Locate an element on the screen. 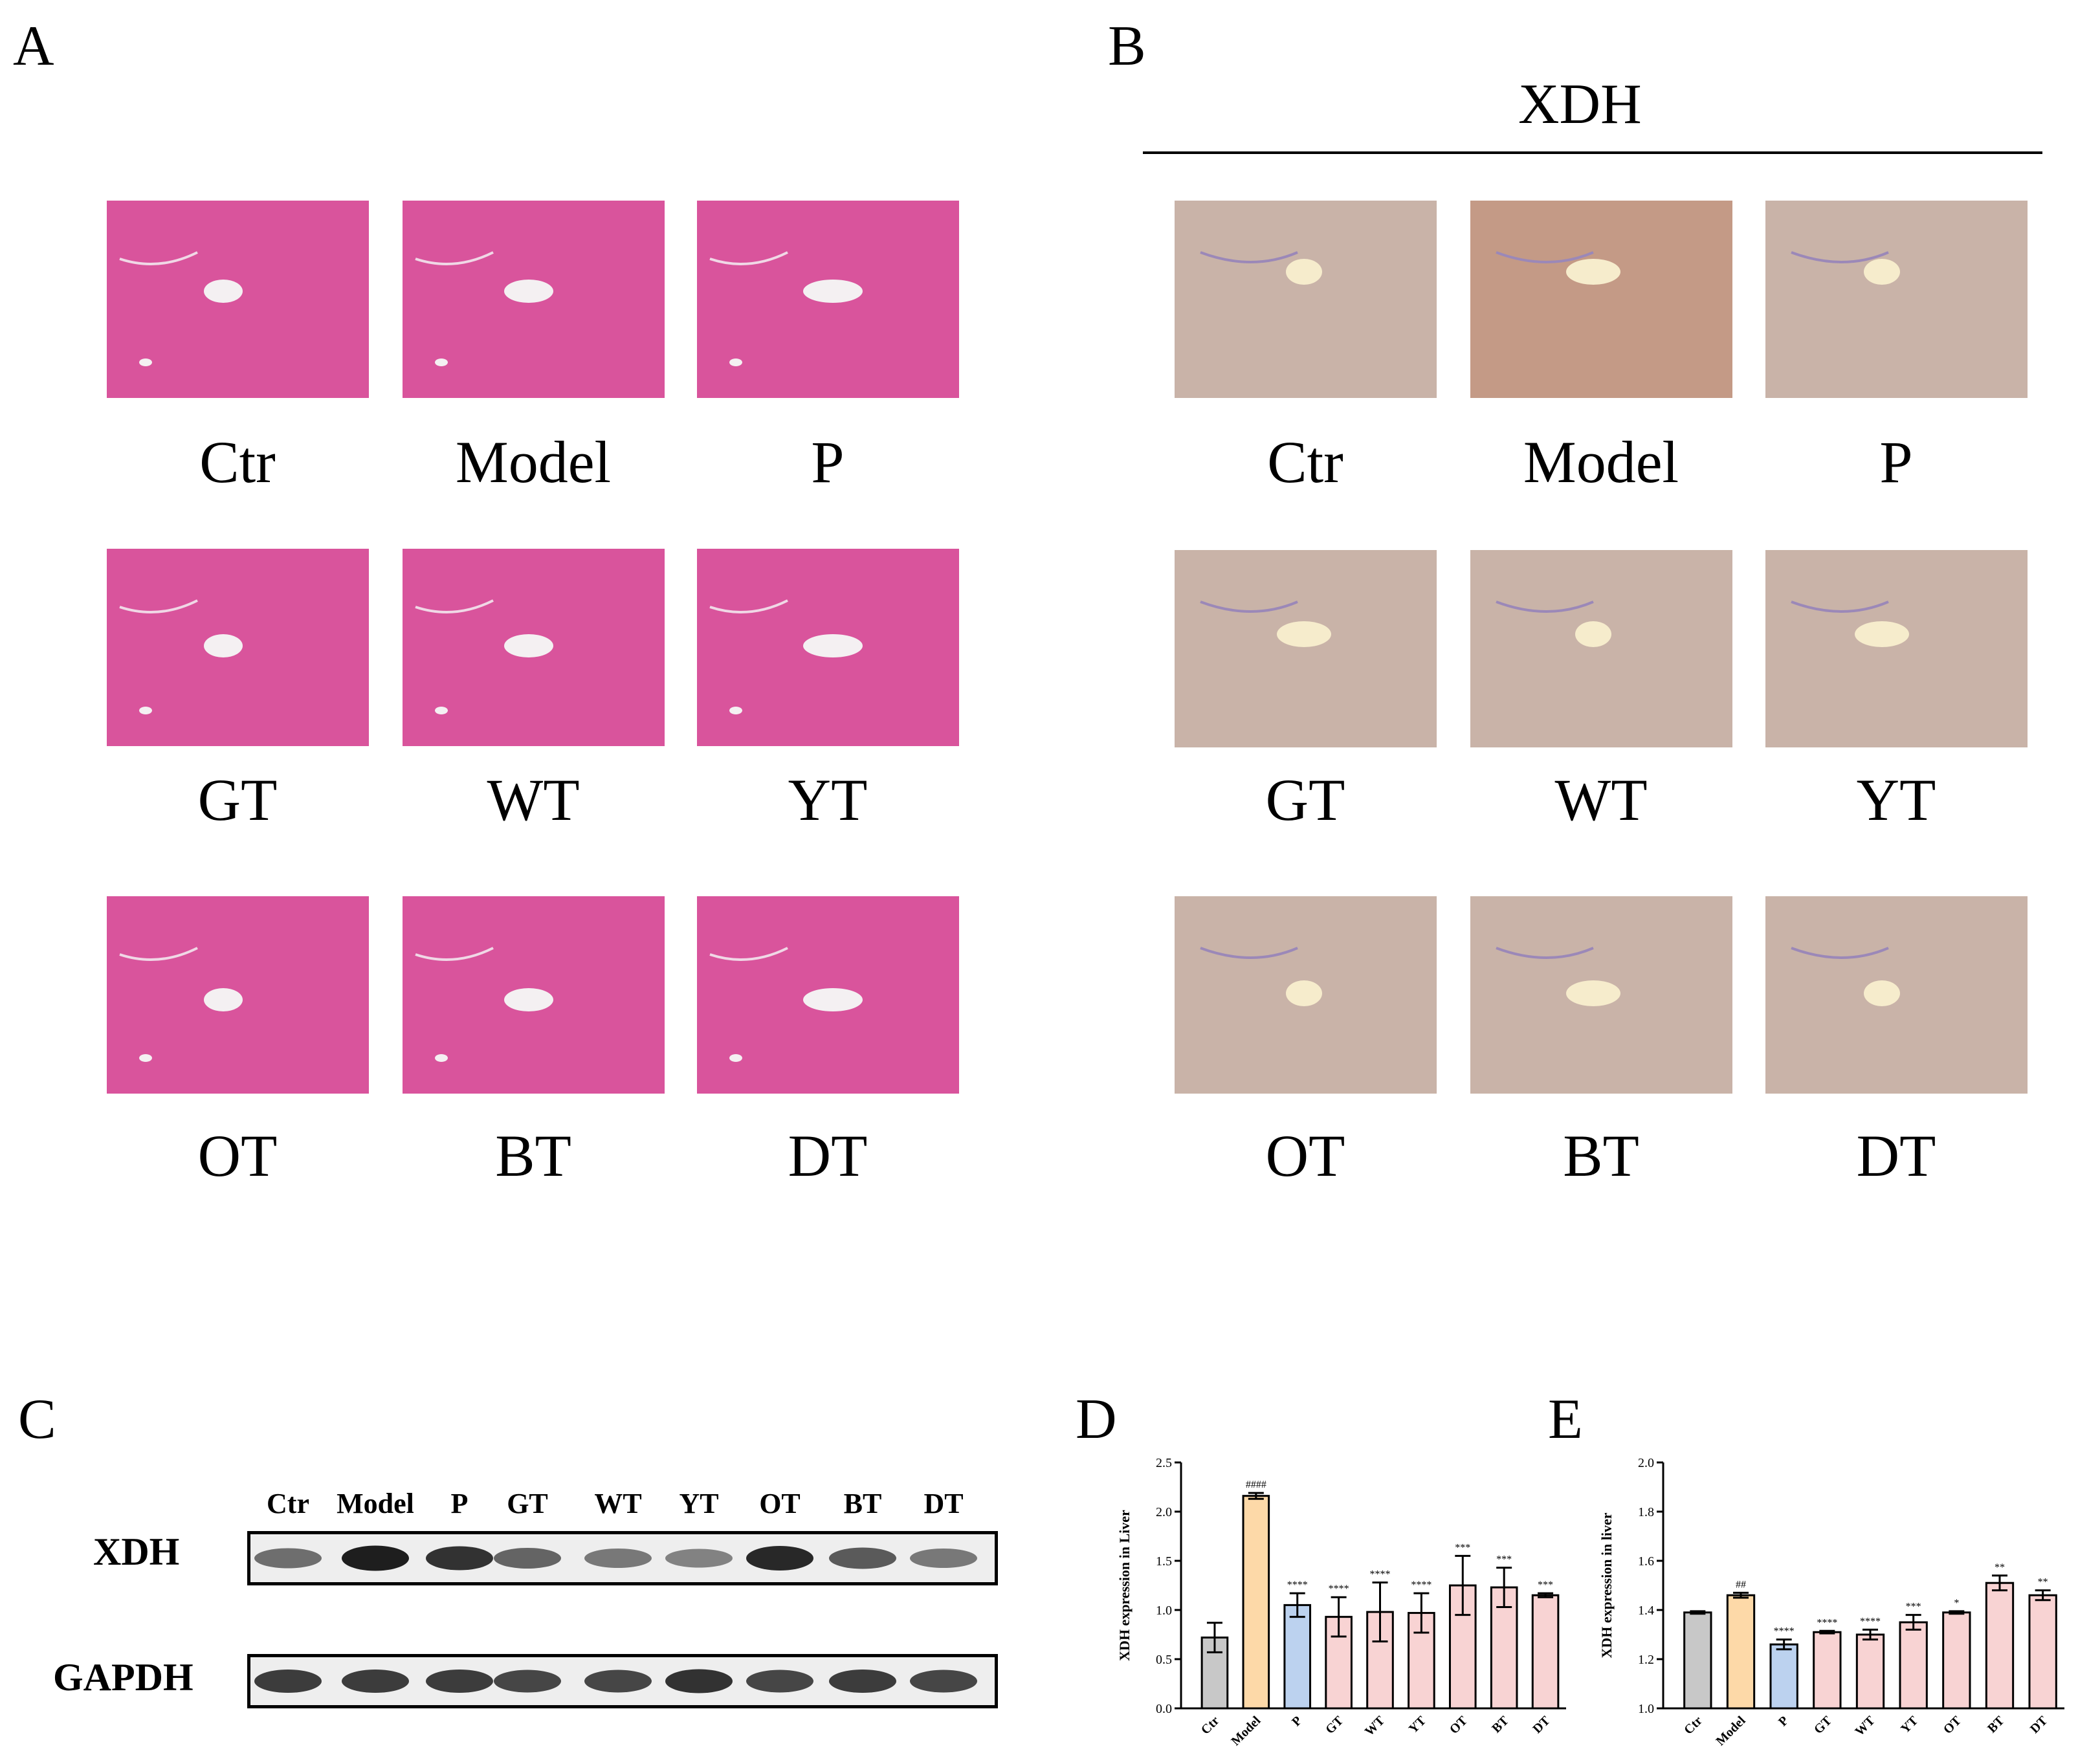 The image size is (2078, 1764). wb-lane-label-gt: GT is located at coordinates (527, 1503).